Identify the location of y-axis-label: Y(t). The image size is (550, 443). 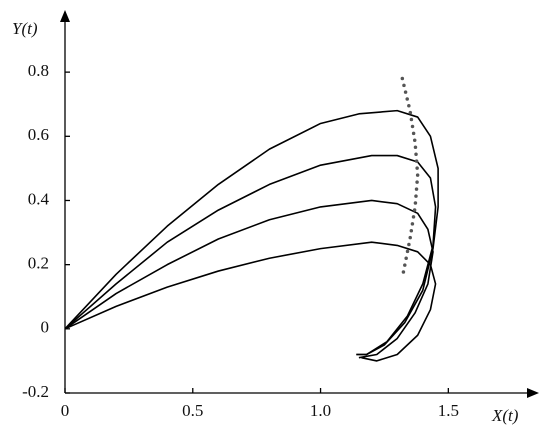
(25, 28).